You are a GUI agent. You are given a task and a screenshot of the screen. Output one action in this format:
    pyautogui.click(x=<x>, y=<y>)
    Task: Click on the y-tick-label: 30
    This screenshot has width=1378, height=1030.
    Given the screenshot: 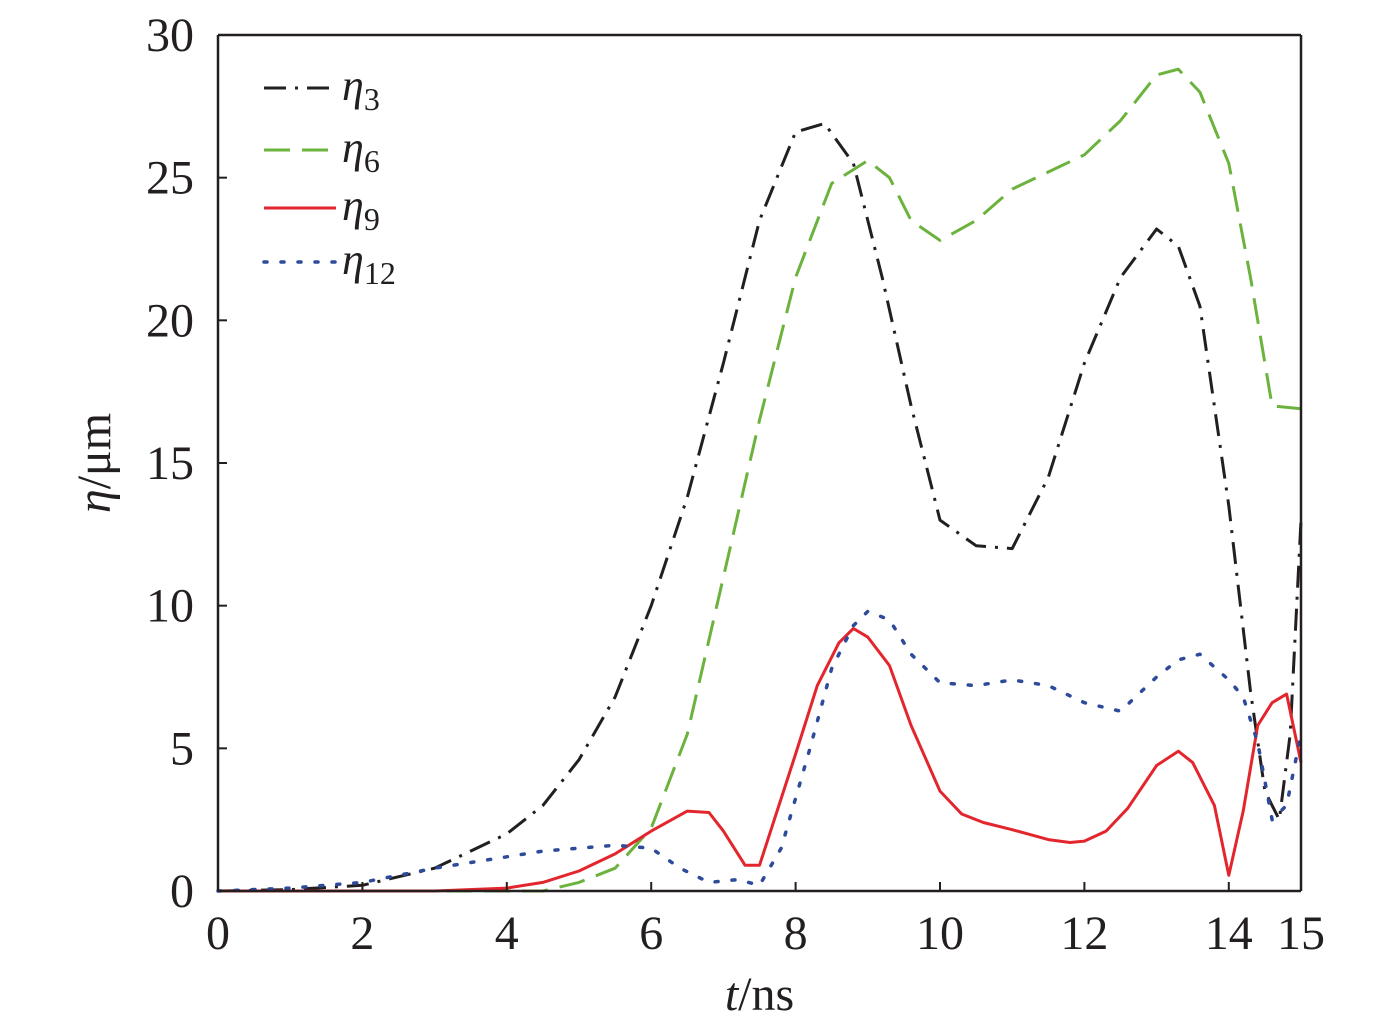 What is the action you would take?
    pyautogui.click(x=170, y=35)
    